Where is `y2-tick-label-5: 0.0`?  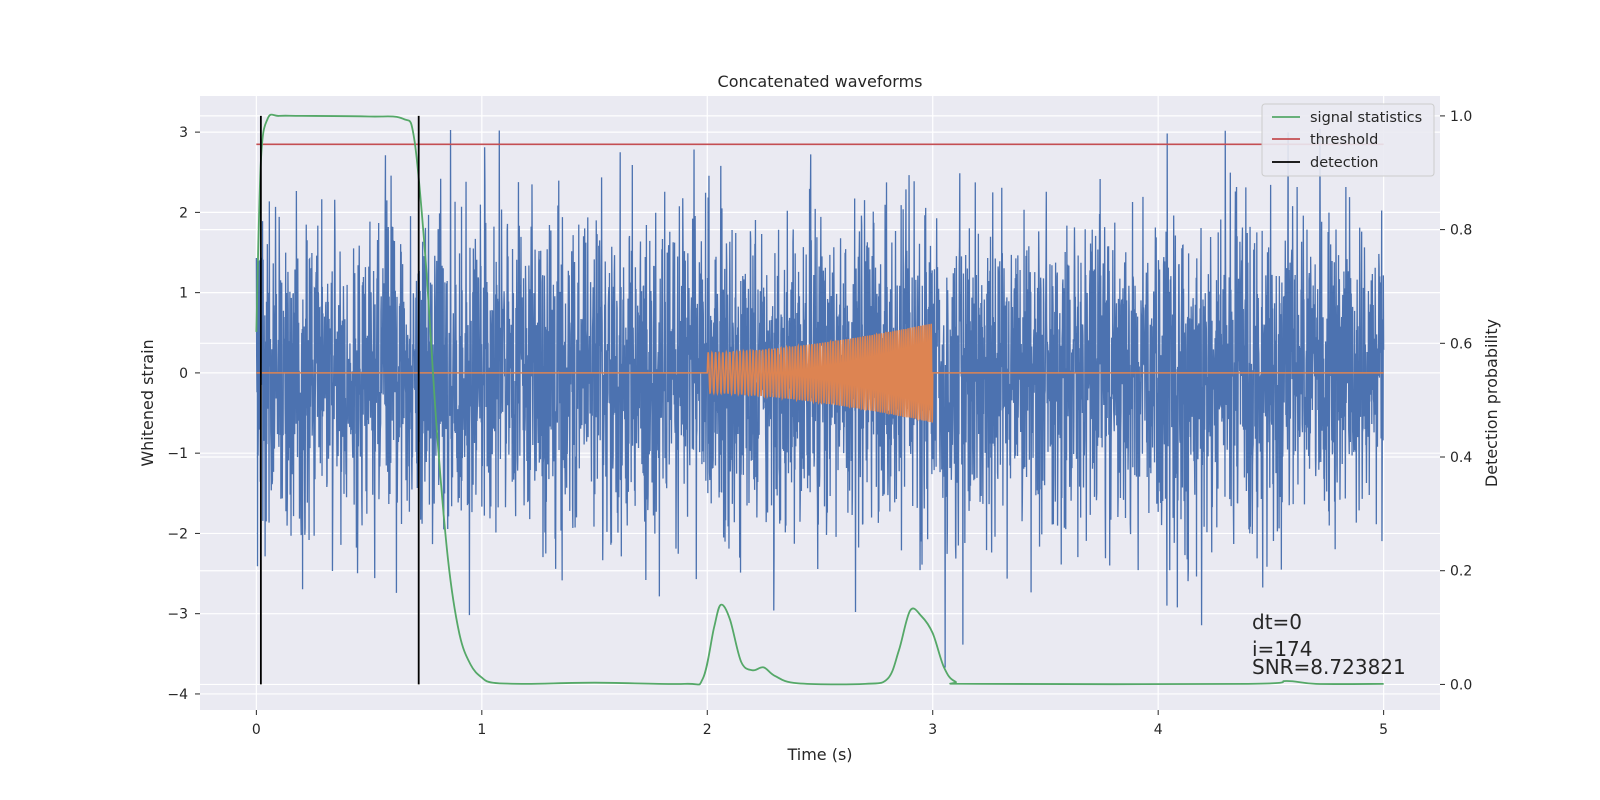
y2-tick-label-5: 0.0 is located at coordinates (1461, 685).